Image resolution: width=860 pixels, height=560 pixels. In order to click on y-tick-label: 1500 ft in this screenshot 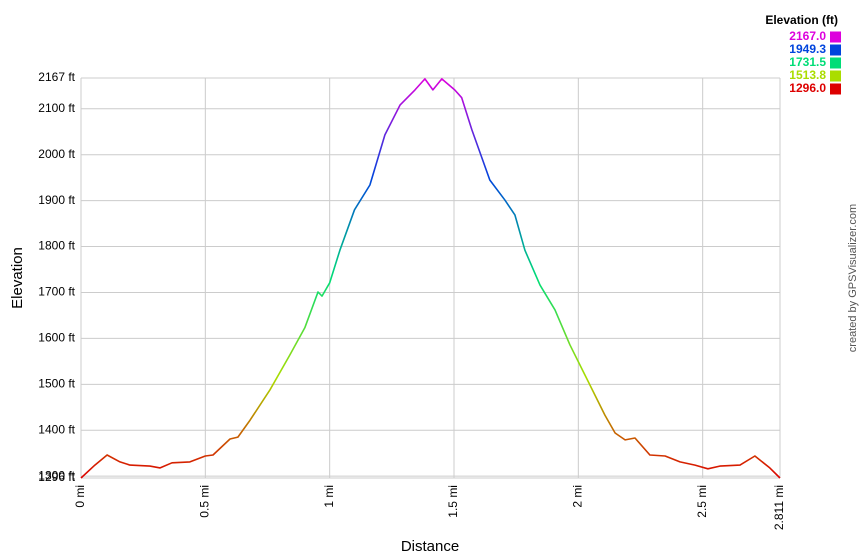, I will do `click(56, 383)`.